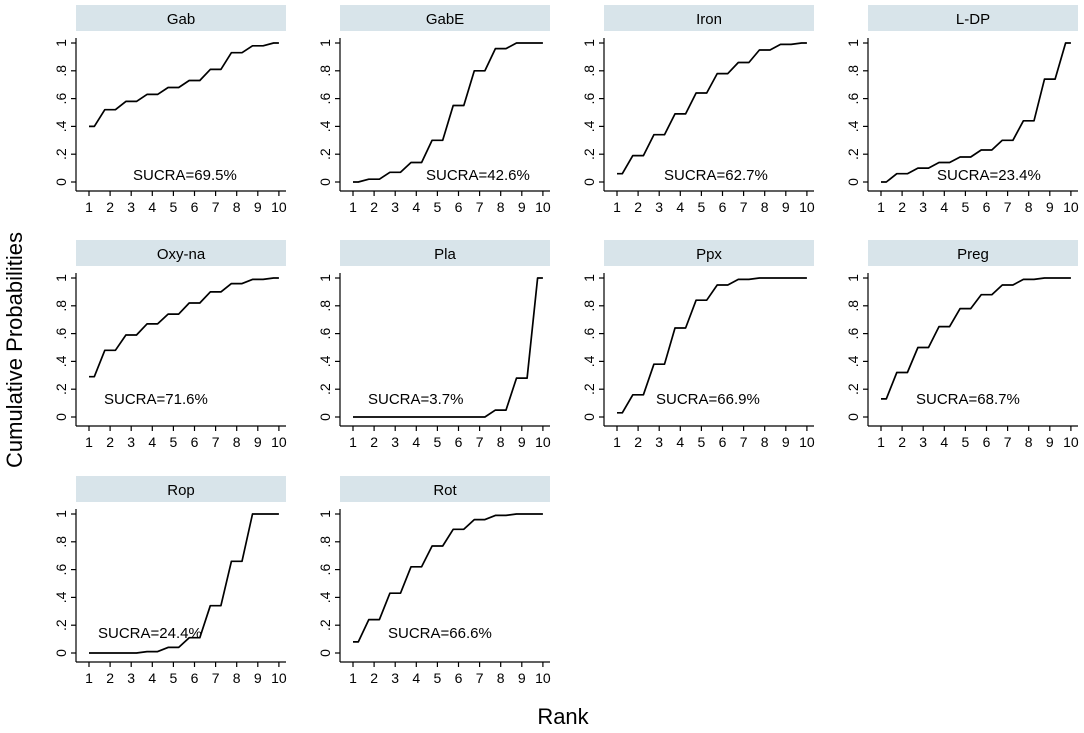  Describe the element at coordinates (716, 175) in the screenshot. I see `sucra-label: SUCRA=62.7%` at that location.